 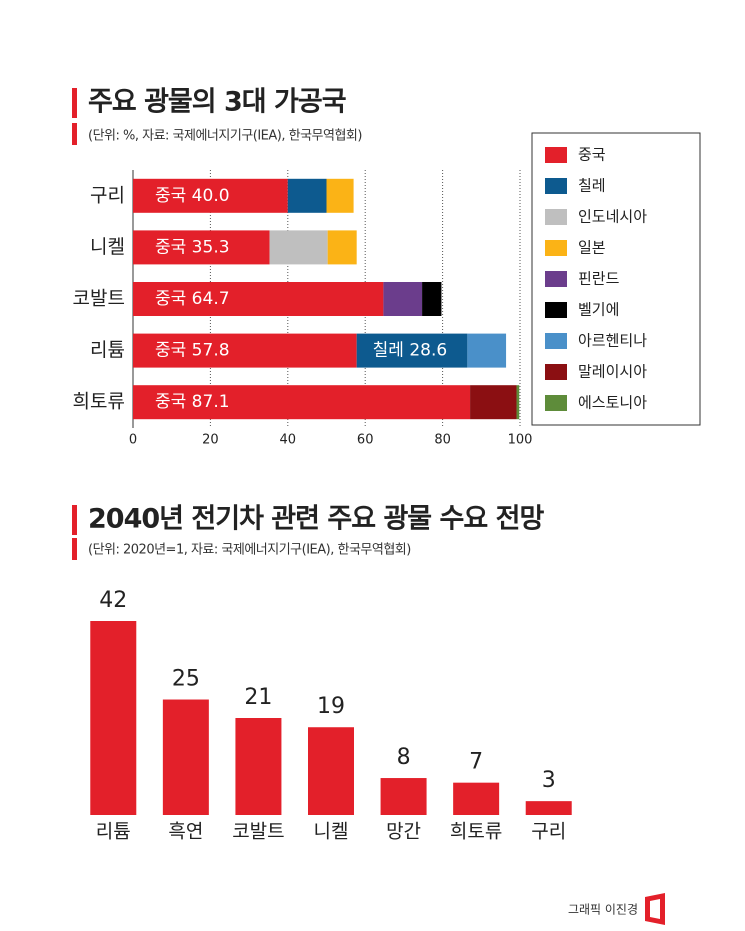 What do you see at coordinates (592, 248) in the screenshot?
I see `legend-label: 일본` at bounding box center [592, 248].